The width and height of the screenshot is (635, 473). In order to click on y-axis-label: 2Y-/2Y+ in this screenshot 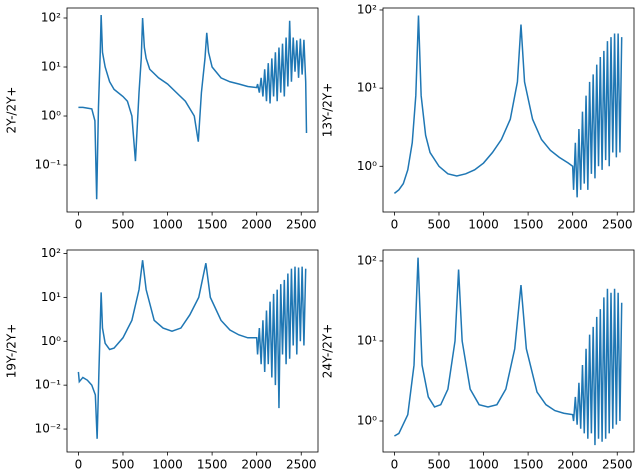, I will do `click(12, 110)`.